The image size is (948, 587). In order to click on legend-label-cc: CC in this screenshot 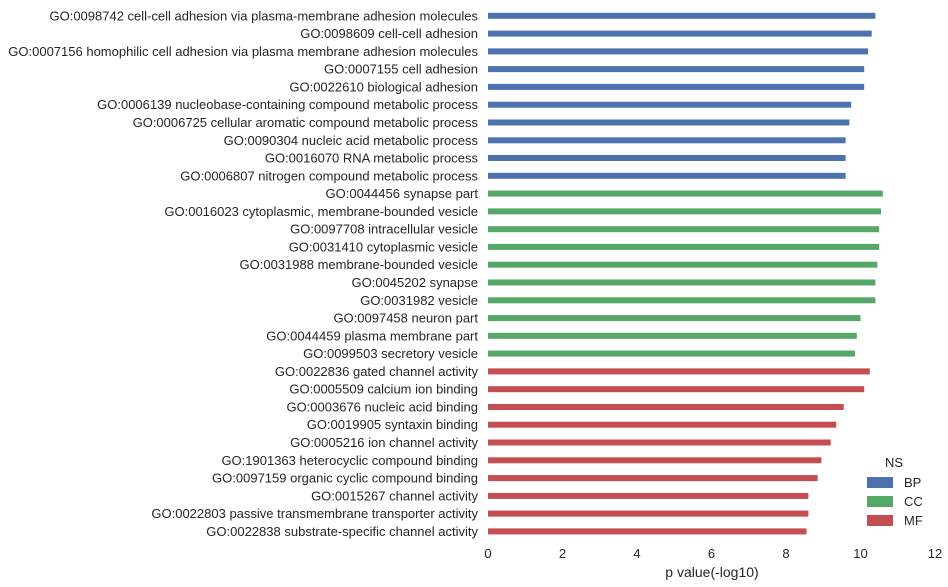, I will do `click(913, 501)`.